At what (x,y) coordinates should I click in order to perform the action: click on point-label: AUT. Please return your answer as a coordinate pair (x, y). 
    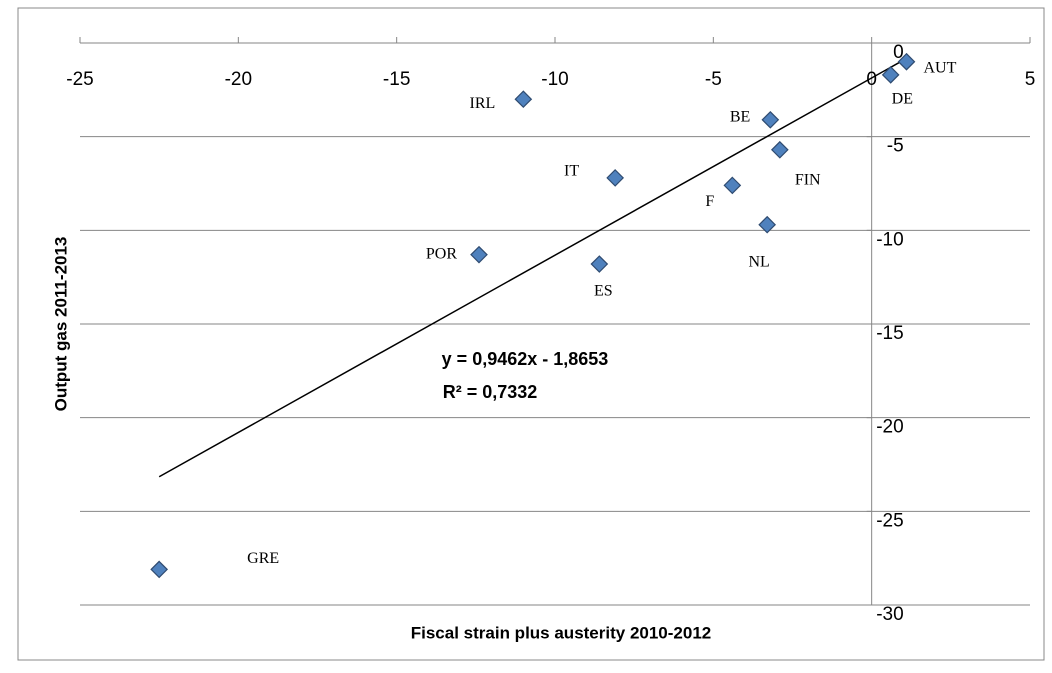
    Looking at the image, I should click on (940, 67).